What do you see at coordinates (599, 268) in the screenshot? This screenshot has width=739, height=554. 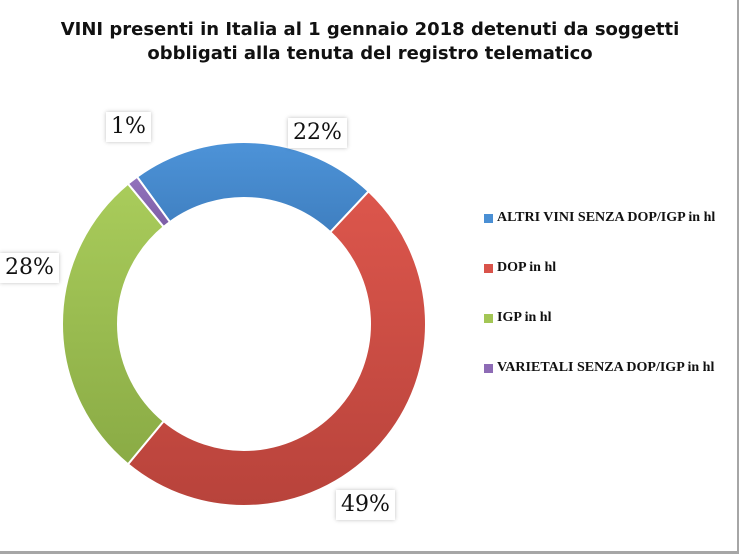 I see `legend-item-dop: DOP in hl` at bounding box center [599, 268].